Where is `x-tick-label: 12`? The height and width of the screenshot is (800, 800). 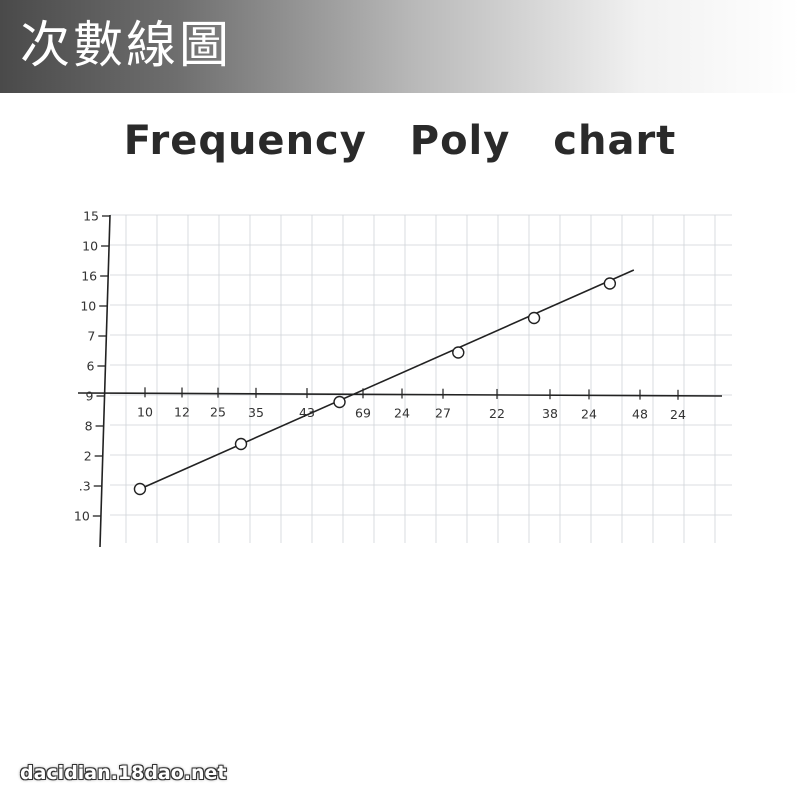
x-tick-label: 12 is located at coordinates (182, 411).